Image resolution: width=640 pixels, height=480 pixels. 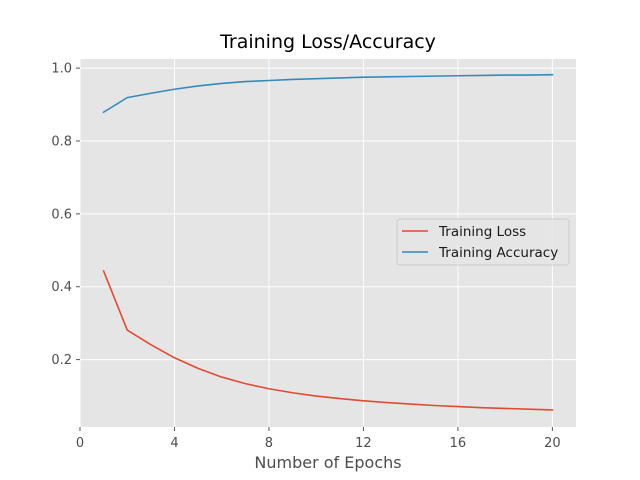 I want to click on x-tick-label: 8, so click(x=269, y=443).